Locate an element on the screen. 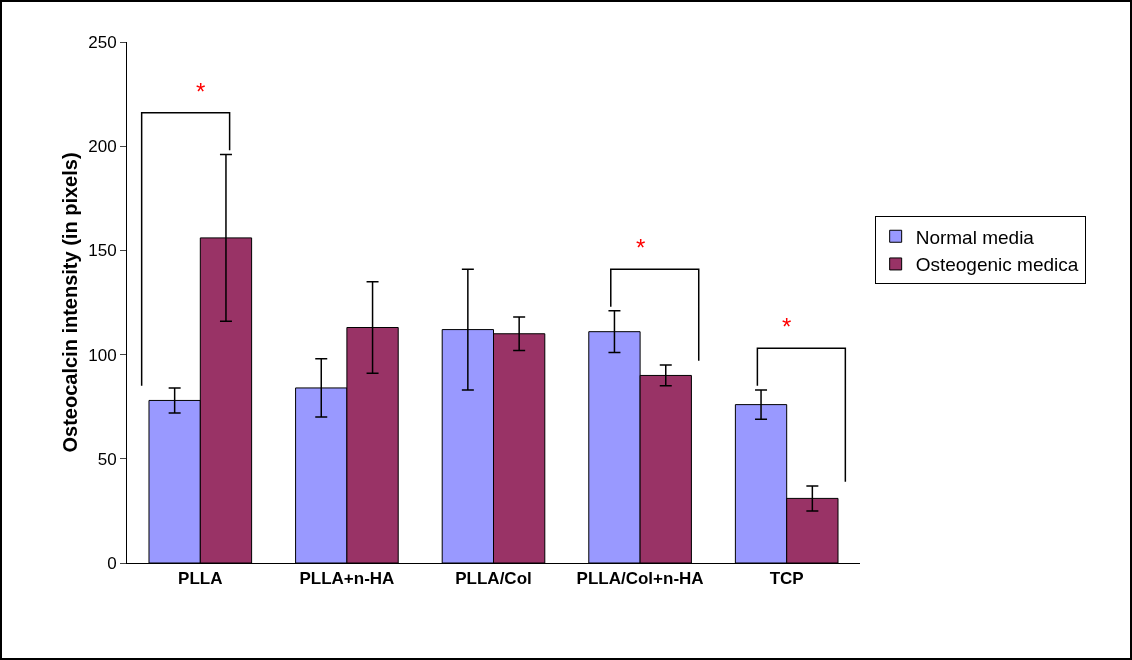 The height and width of the screenshot is (660, 1132). x-tick-label: PLLA+n-HA is located at coordinates (347, 579).